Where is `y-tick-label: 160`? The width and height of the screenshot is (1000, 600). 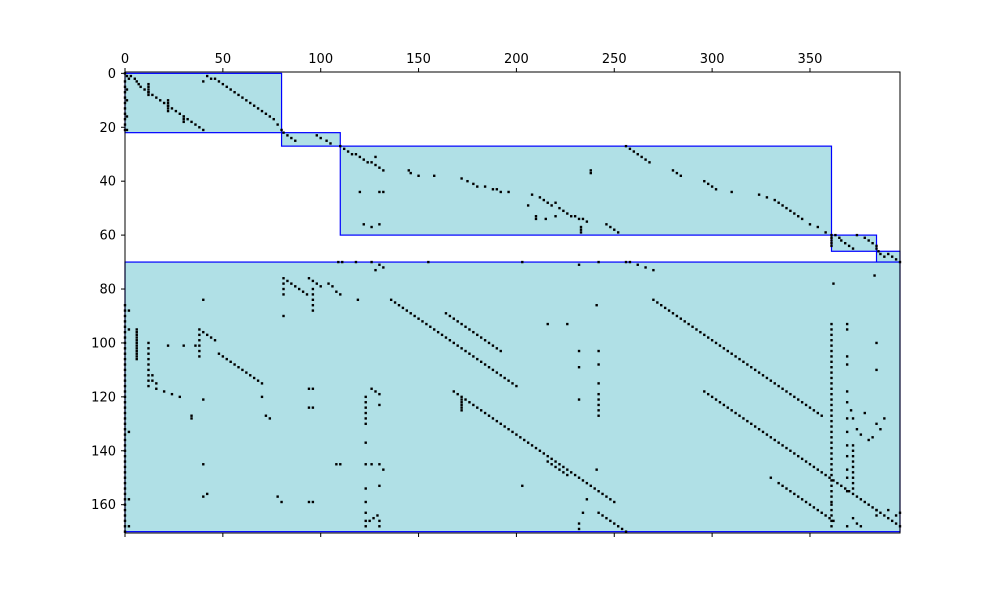
y-tick-label: 160 is located at coordinates (103, 505).